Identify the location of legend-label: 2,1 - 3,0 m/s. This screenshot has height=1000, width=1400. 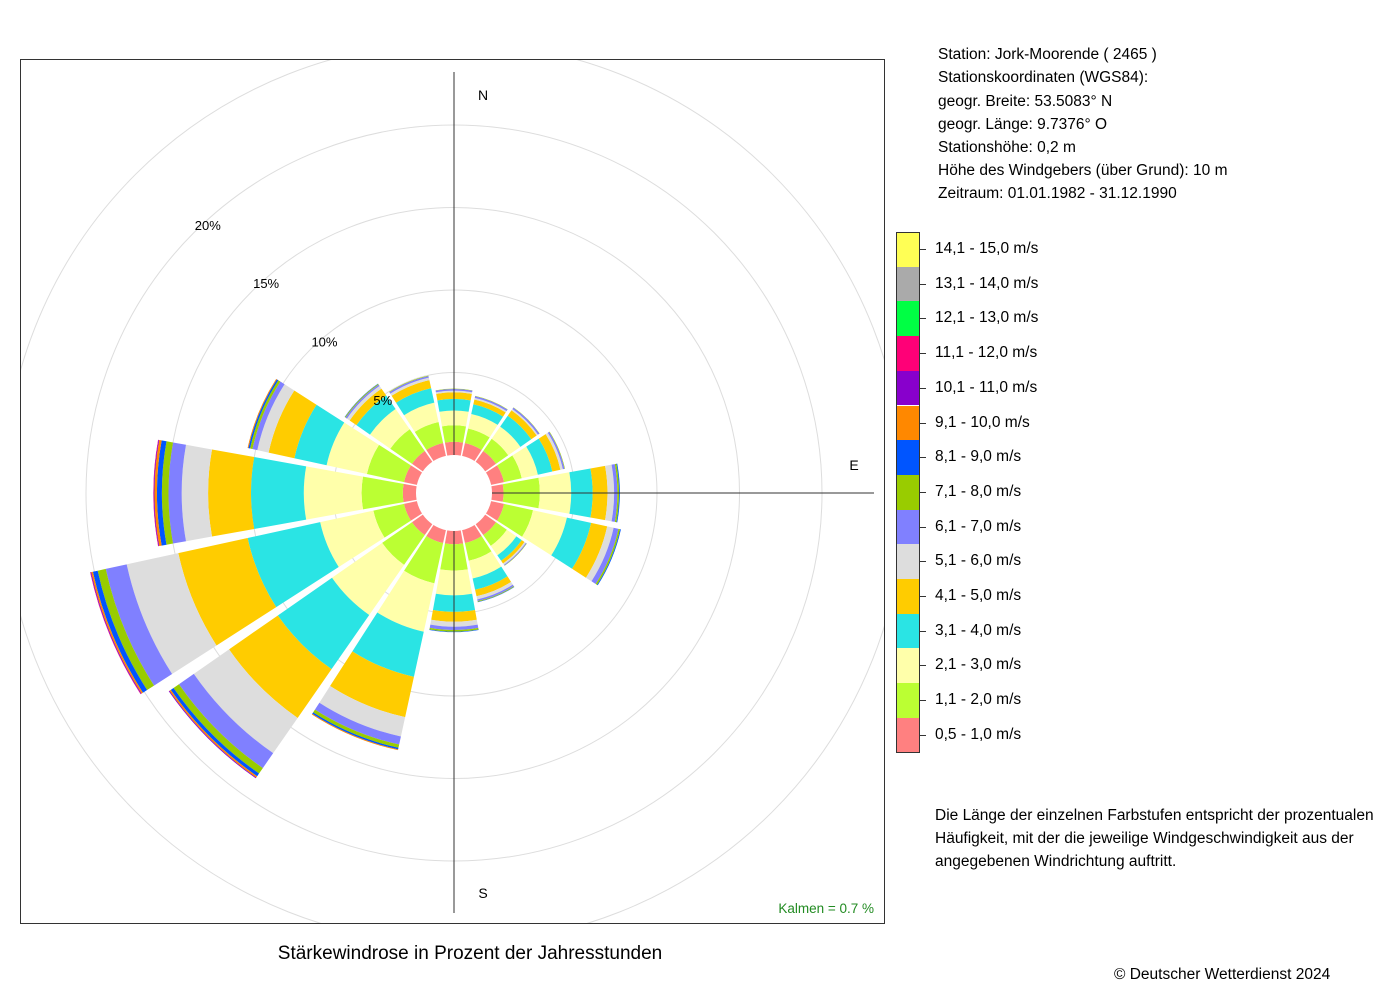
(978, 665).